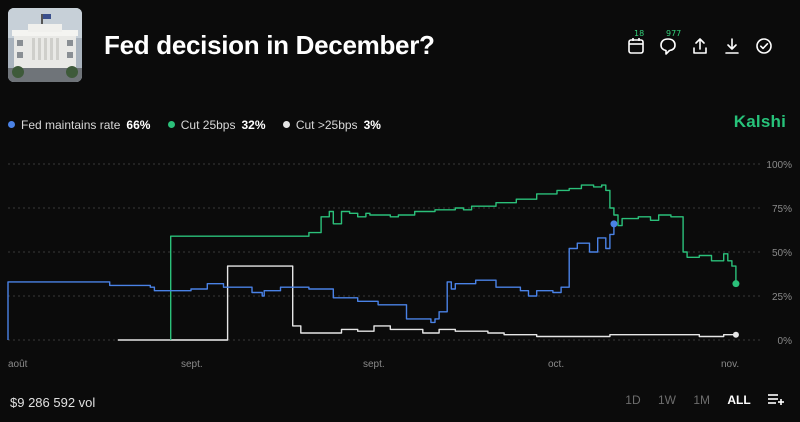  Describe the element at coordinates (668, 46) in the screenshot. I see `comment-icon` at that location.